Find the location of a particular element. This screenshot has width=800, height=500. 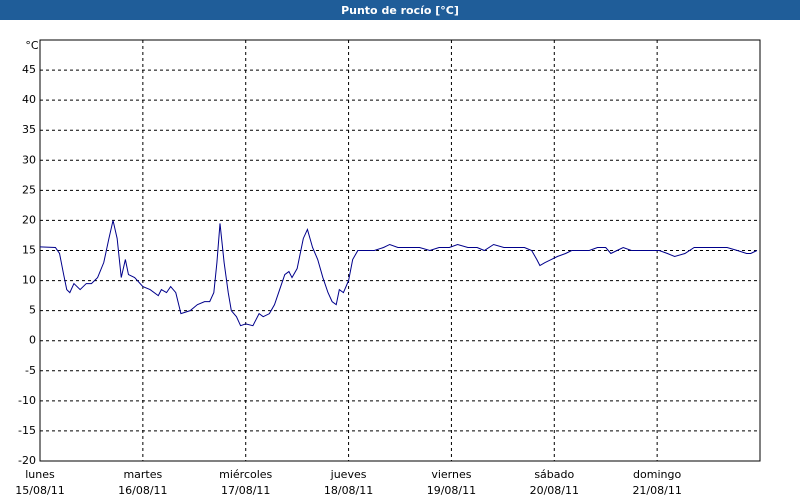

y-tick-label: -20 is located at coordinates (27, 460).